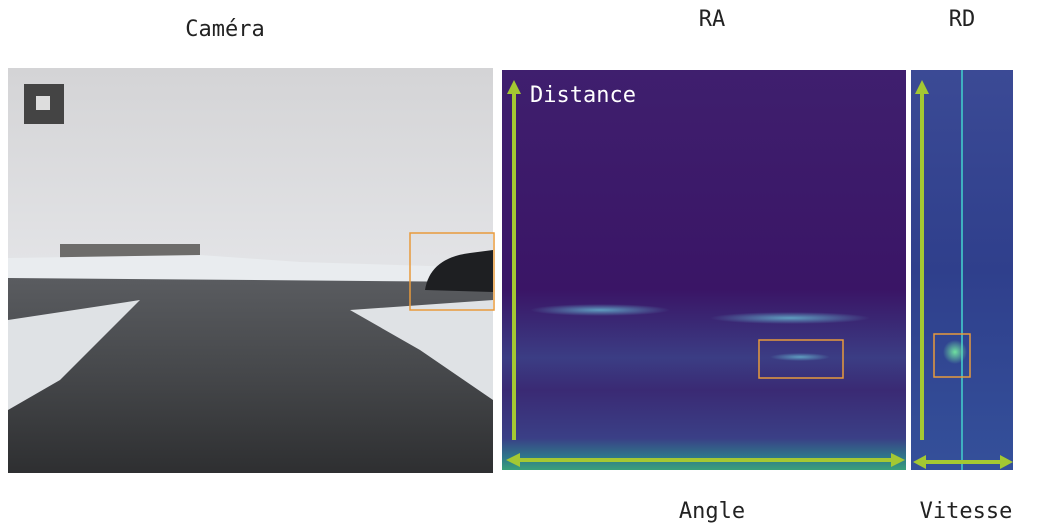 Image resolution: width=1043 pixels, height=529 pixels. What do you see at coordinates (955, 352) in the screenshot?
I see `rd-echo` at bounding box center [955, 352].